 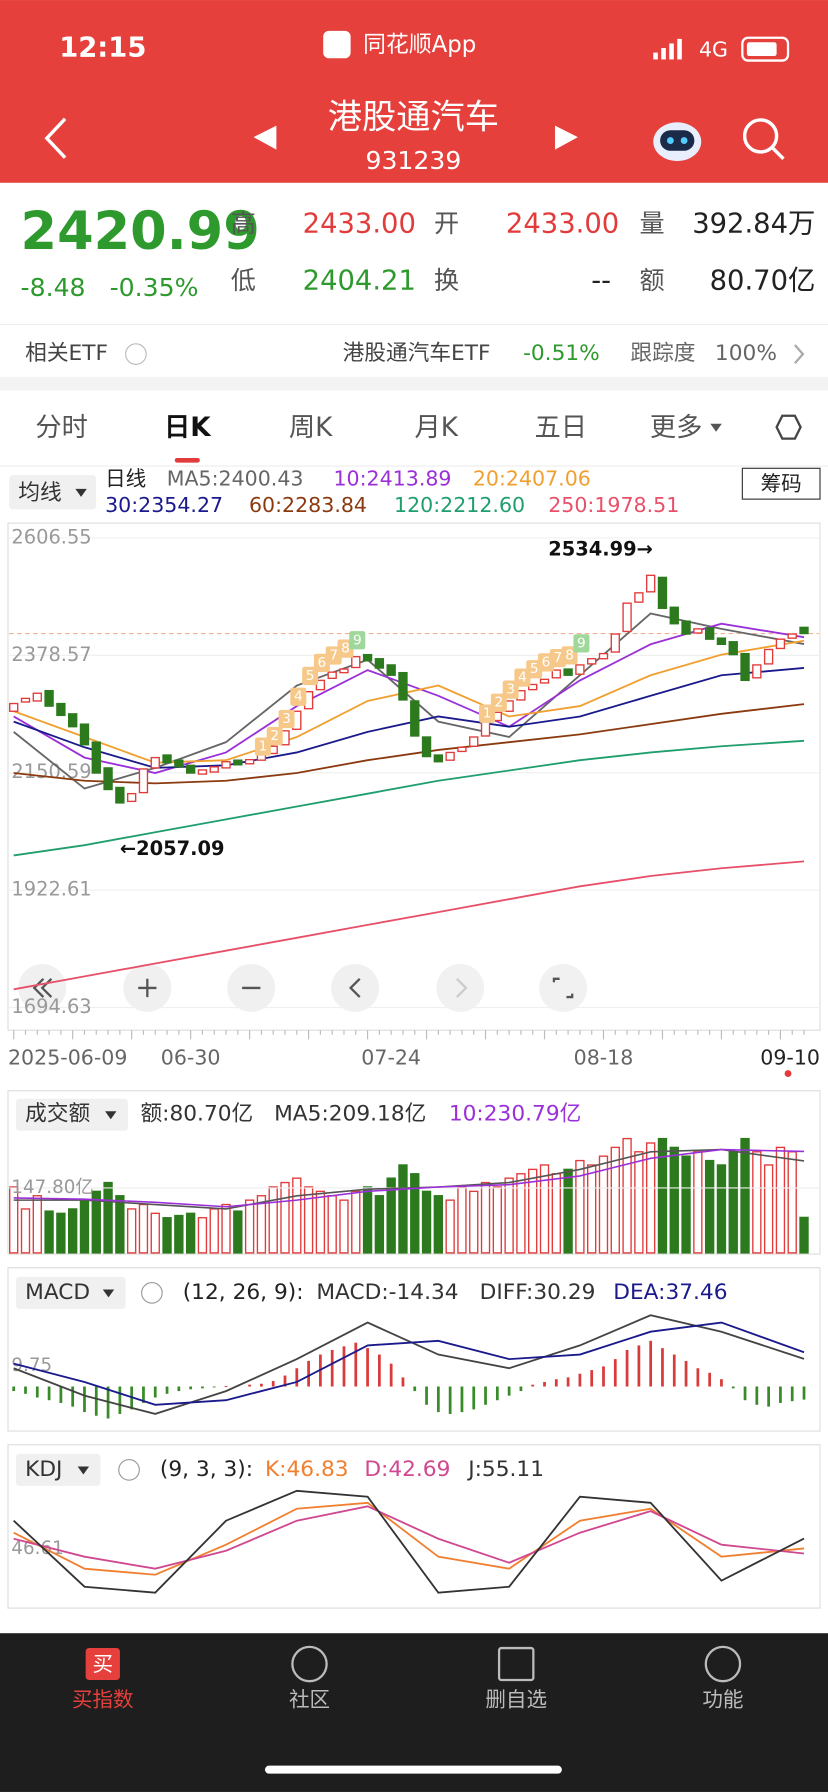 What do you see at coordinates (677, 142) in the screenshot?
I see `assistant-button` at bounding box center [677, 142].